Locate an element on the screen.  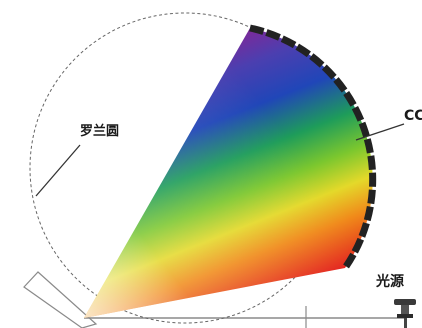
rowland-circle-label: 罗兰圆 is located at coordinates (100, 131).